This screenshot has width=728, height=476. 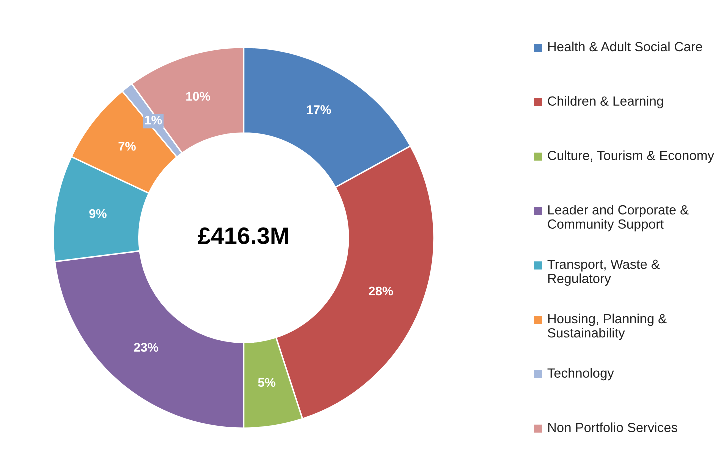 What do you see at coordinates (198, 97) in the screenshot?
I see `data-label: 10%` at bounding box center [198, 97].